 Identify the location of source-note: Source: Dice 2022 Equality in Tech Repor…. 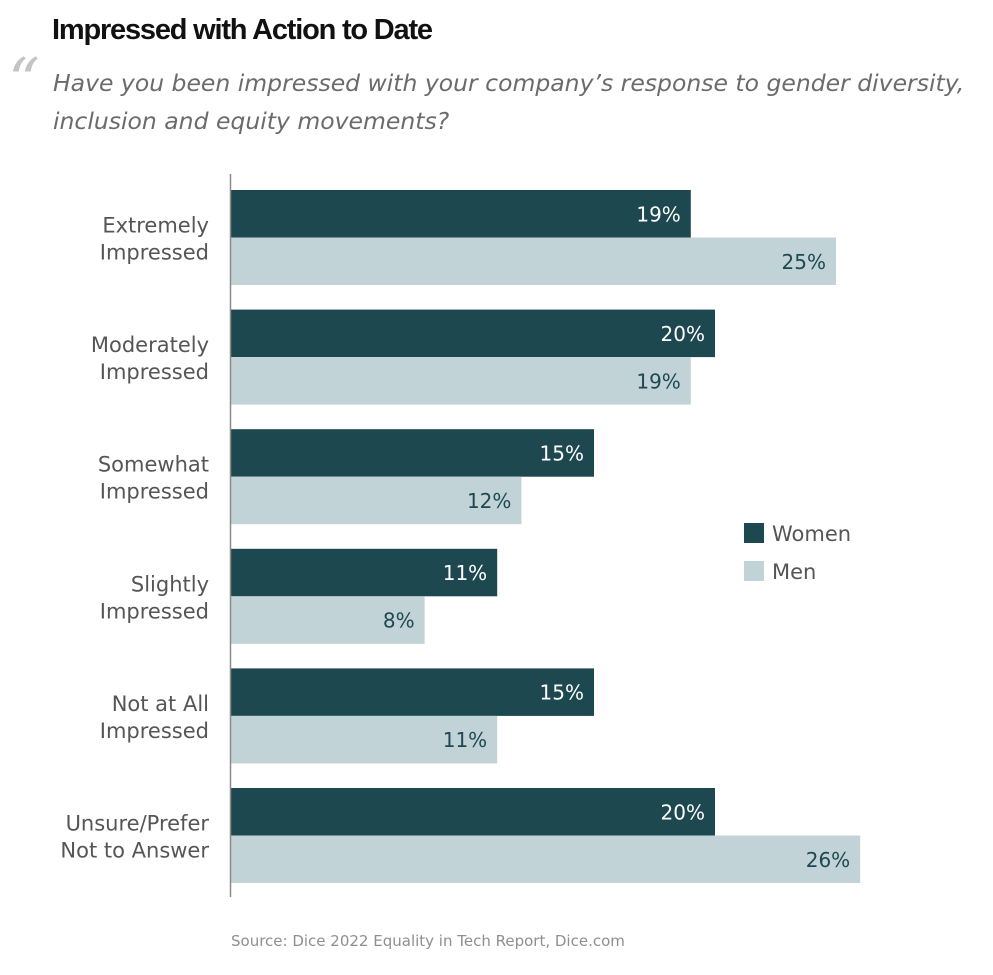
(428, 941).